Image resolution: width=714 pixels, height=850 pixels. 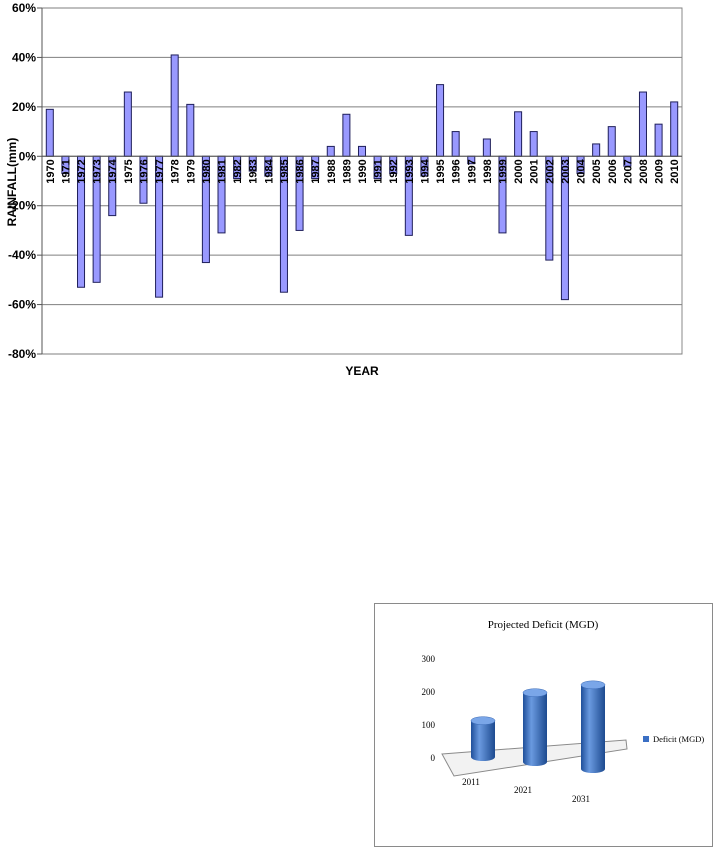 I want to click on x-tick-label: 1984, so click(x=269, y=170).